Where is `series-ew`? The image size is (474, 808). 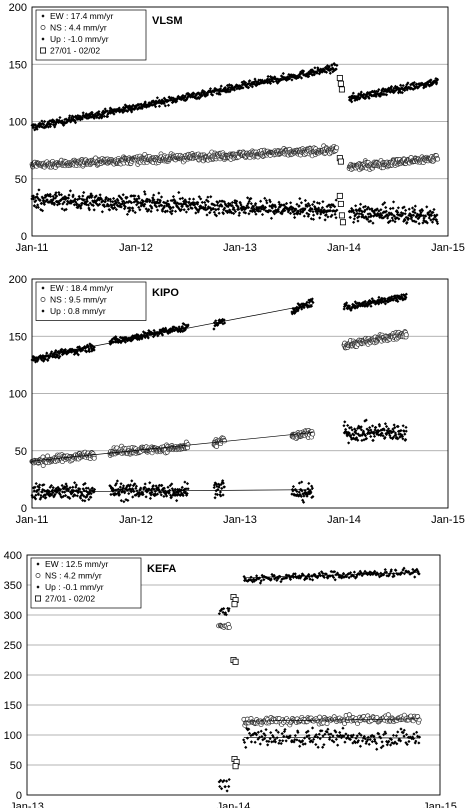
series-ew is located at coordinates (319, 591).